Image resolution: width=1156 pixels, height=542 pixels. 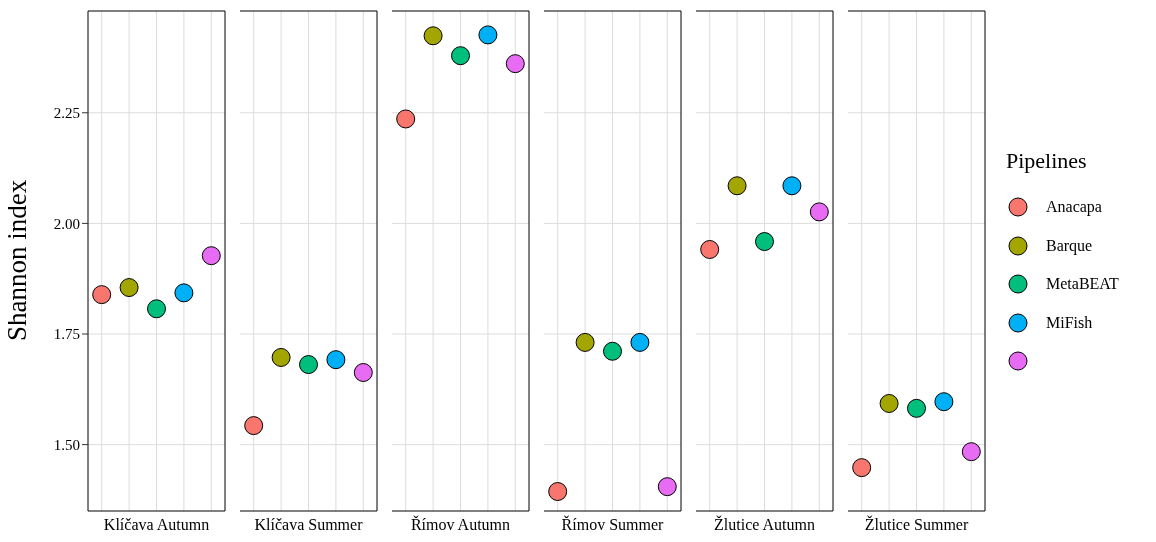 I want to click on y-tick-label: 1.50, so click(x=66, y=444).